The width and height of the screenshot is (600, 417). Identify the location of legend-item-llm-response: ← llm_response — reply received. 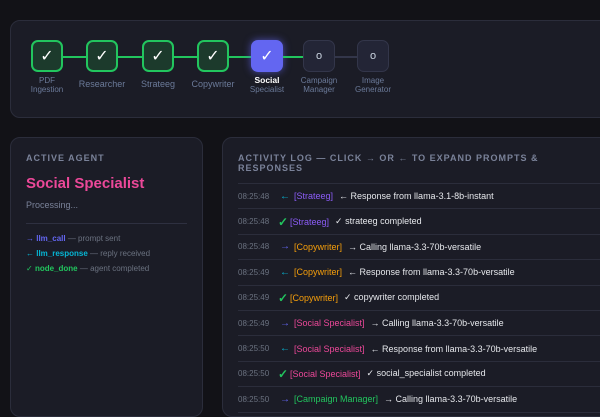
(106, 253).